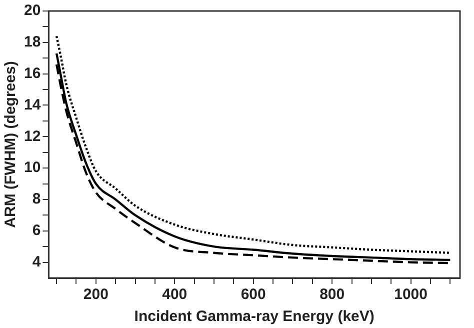 This screenshot has width=474, height=328. What do you see at coordinates (36, 231) in the screenshot?
I see `y-tick-label: 6` at bounding box center [36, 231].